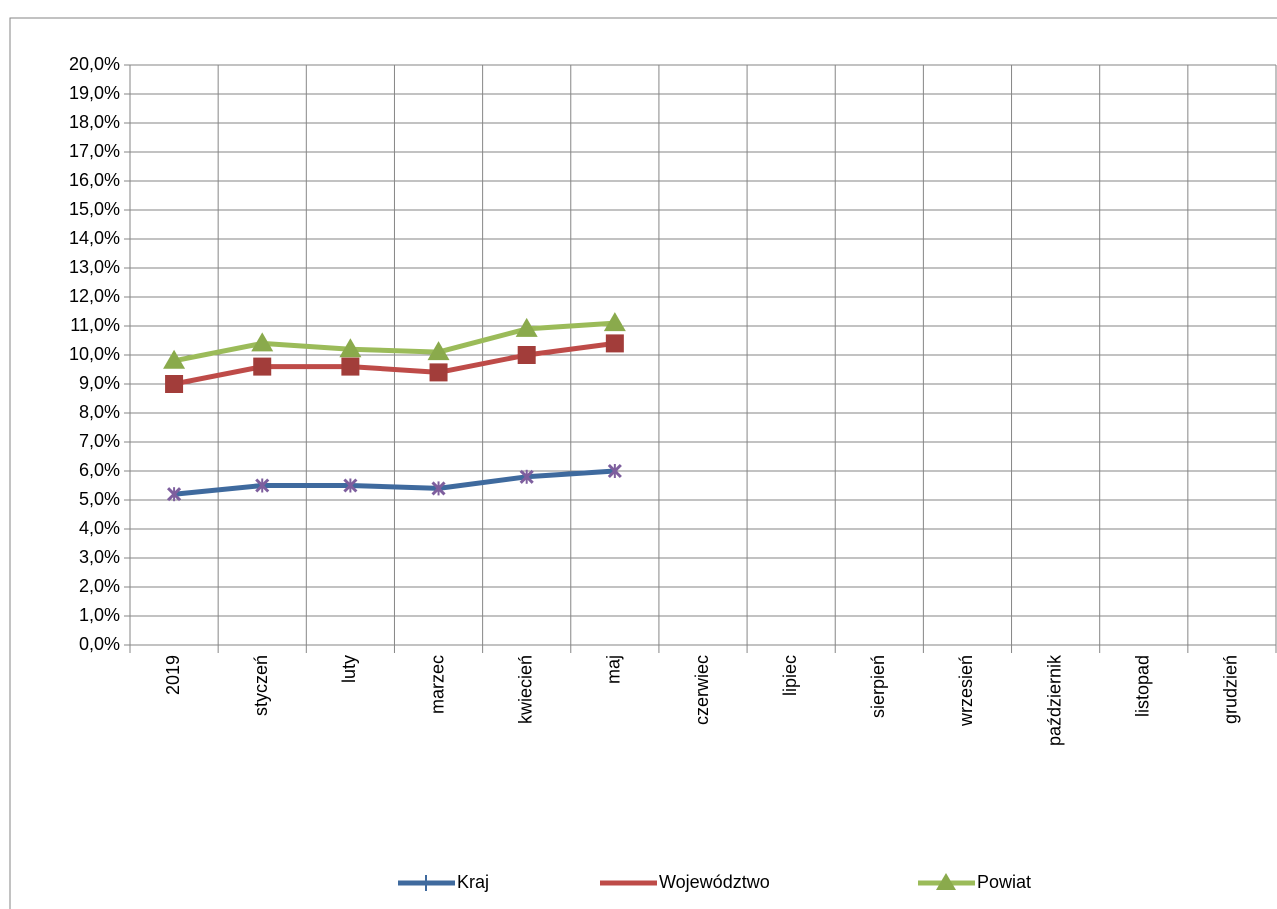 The image size is (1277, 909). Describe the element at coordinates (94, 122) in the screenshot. I see `y-tick-label: 18,0%` at that location.